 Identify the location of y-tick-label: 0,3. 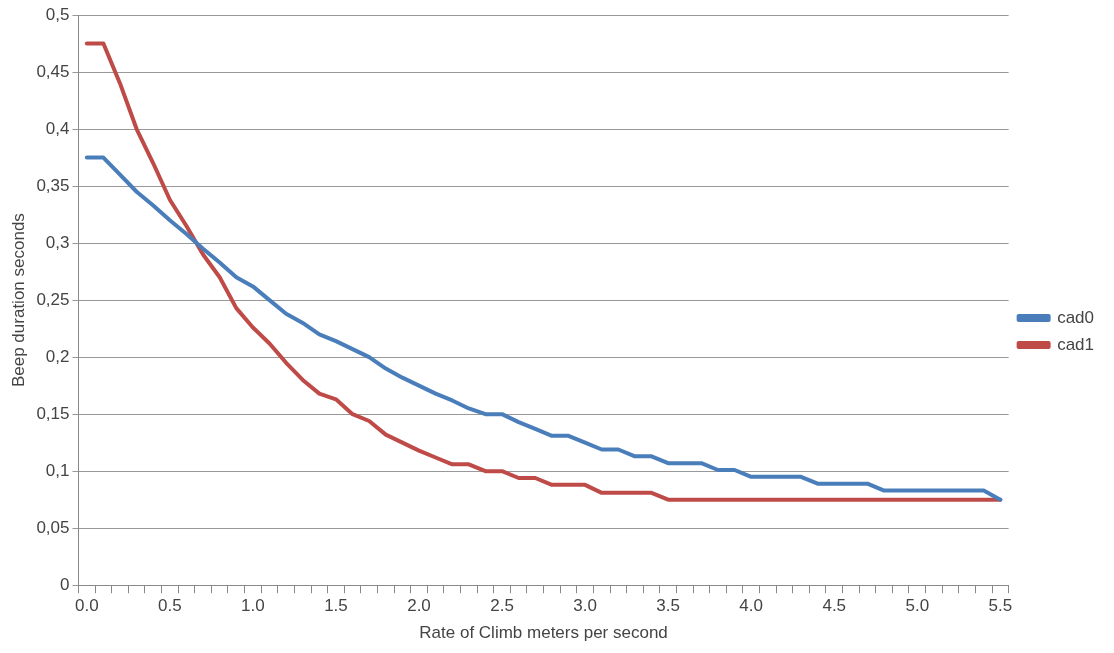
(57, 242).